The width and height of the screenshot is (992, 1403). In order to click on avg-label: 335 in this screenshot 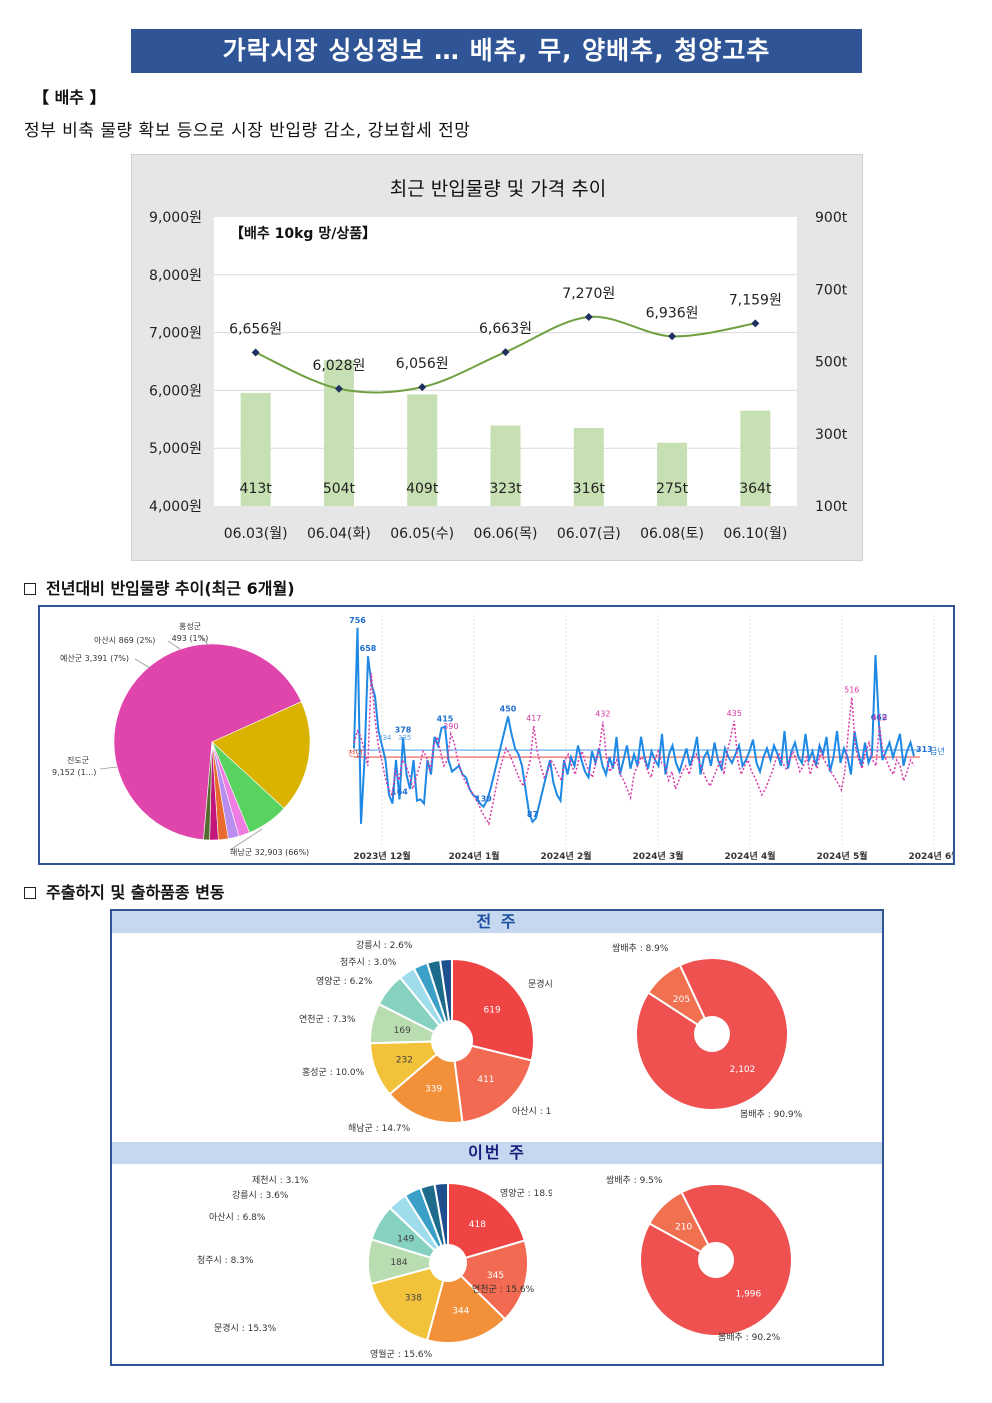, I will do `click(404, 738)`.